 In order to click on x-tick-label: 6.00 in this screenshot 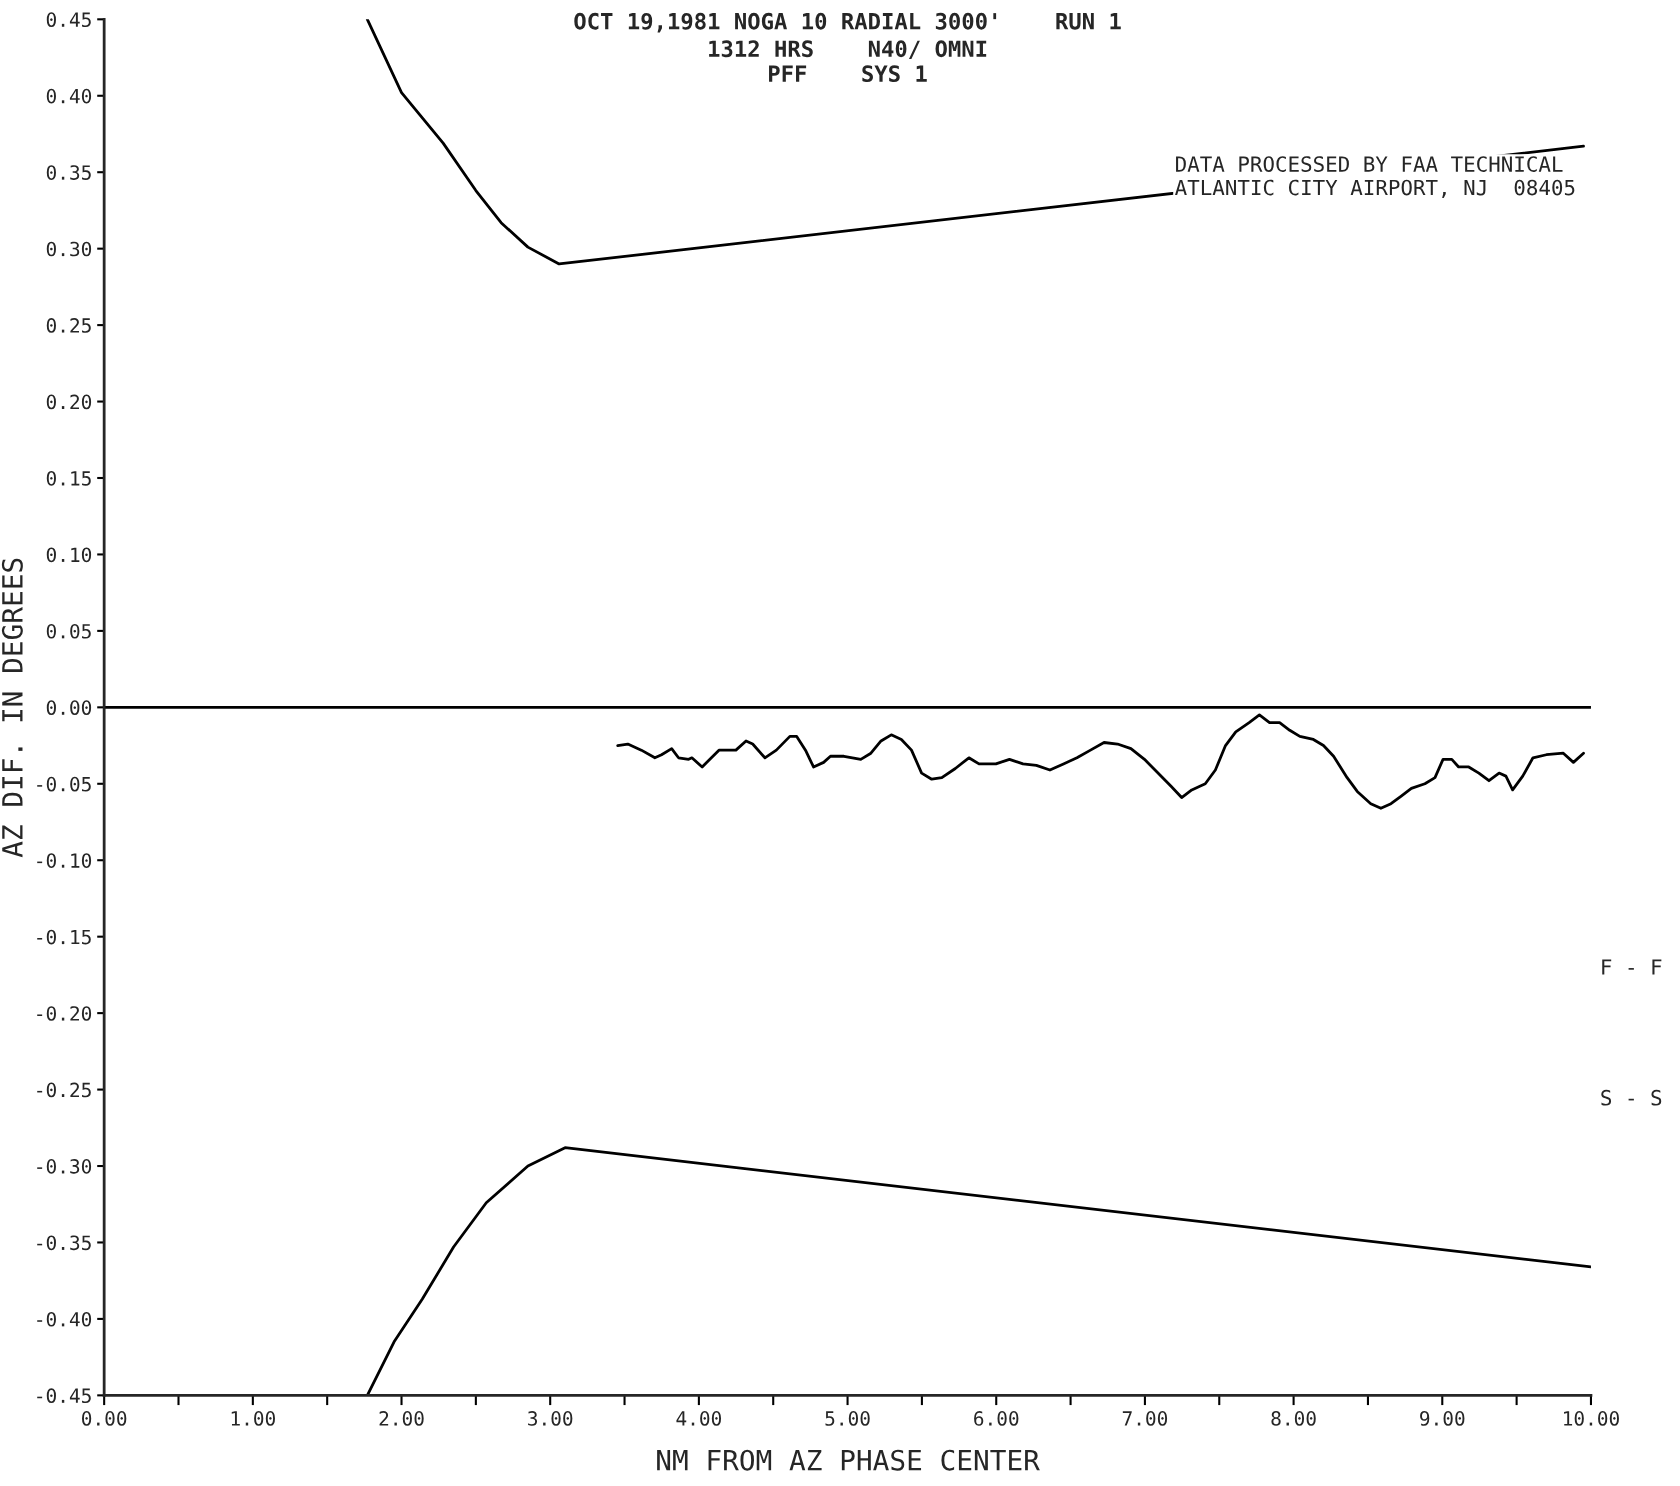, I will do `click(996, 1418)`.